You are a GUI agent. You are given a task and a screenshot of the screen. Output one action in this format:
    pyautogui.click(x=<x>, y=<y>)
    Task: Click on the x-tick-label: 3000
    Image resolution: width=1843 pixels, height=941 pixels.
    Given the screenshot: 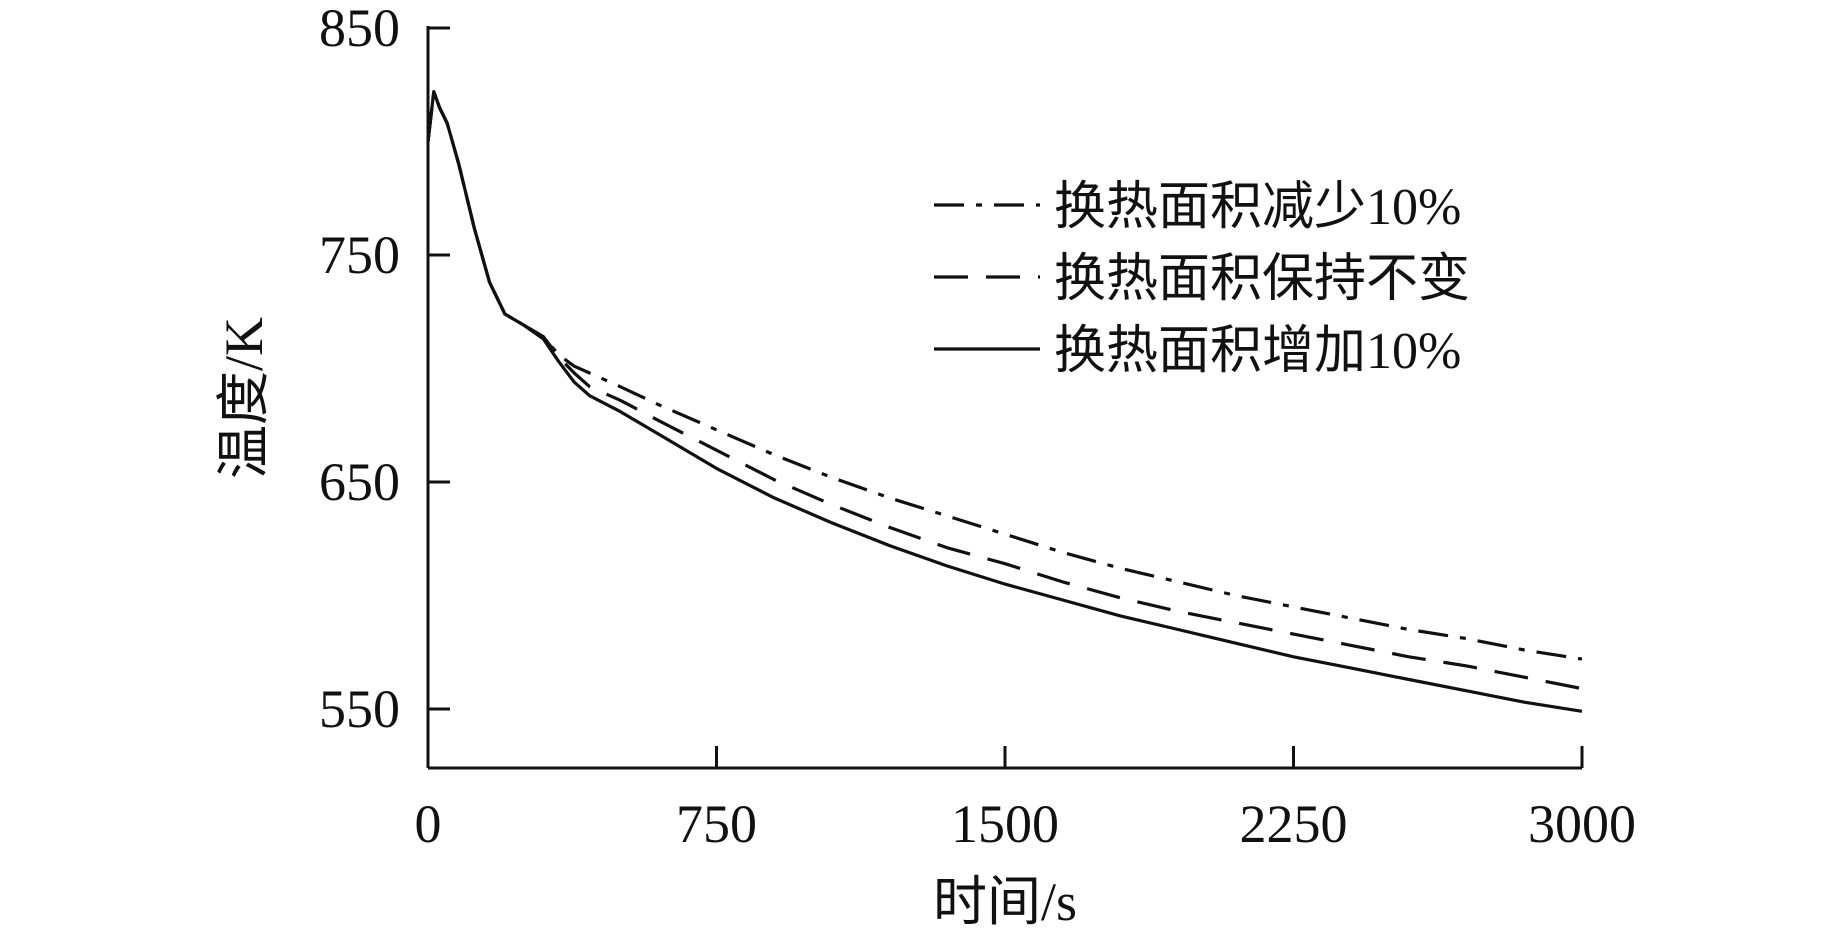 What is the action you would take?
    pyautogui.click(x=1582, y=824)
    